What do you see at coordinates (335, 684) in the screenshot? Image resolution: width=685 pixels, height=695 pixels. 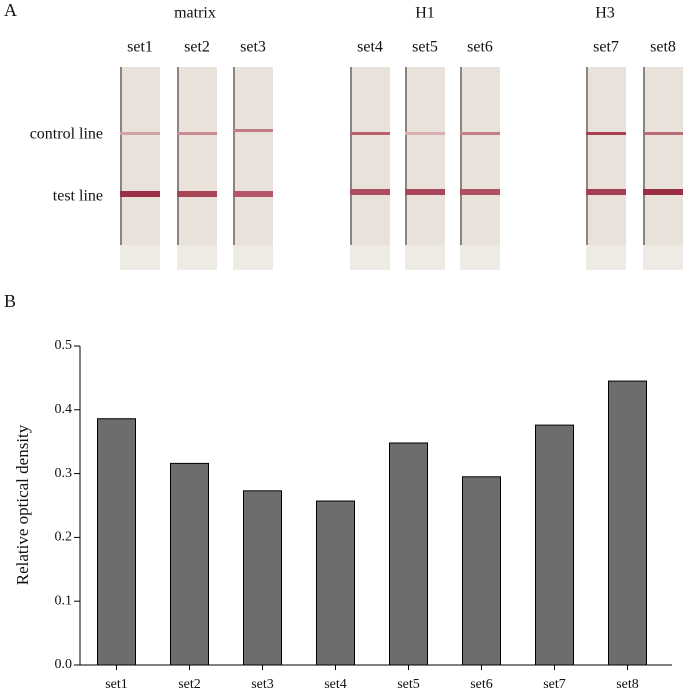 I see `x-tick-label: set4` at bounding box center [335, 684].